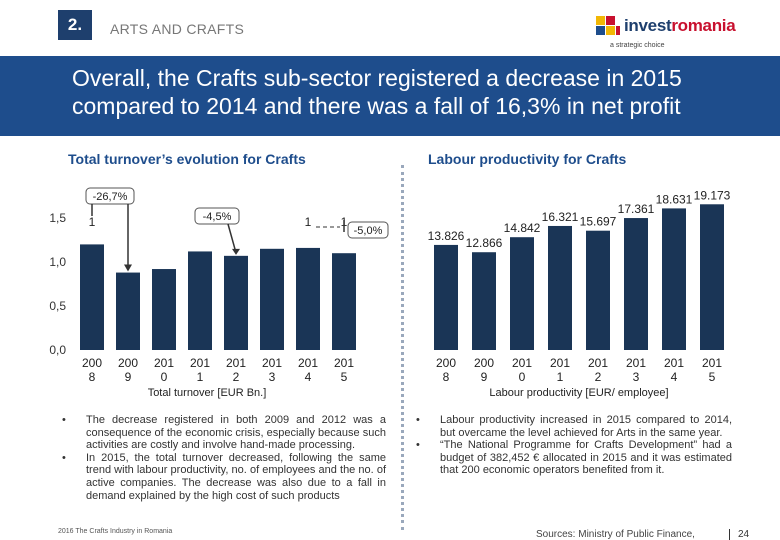  I want to click on logo-tagline: a strategic choice, so click(637, 45).